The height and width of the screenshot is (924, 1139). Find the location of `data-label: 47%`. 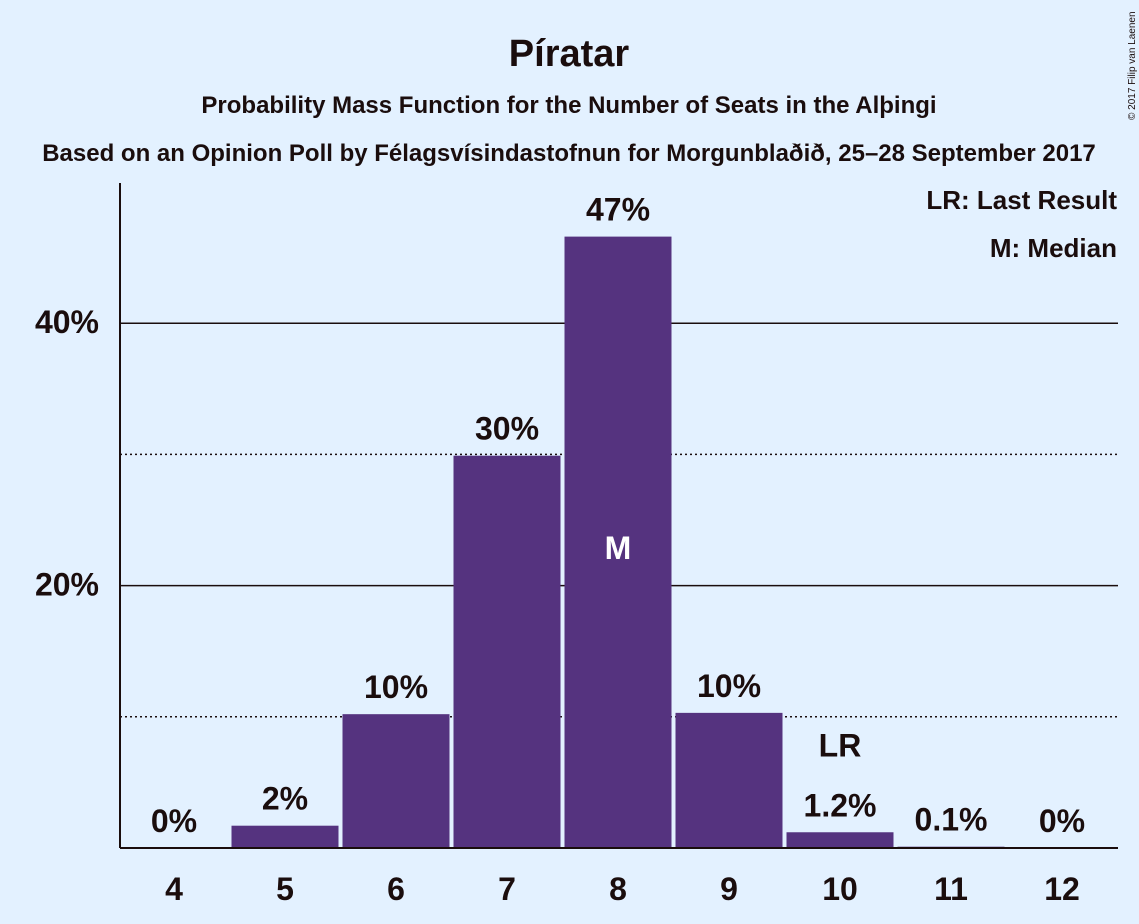

data-label: 47% is located at coordinates (618, 210).